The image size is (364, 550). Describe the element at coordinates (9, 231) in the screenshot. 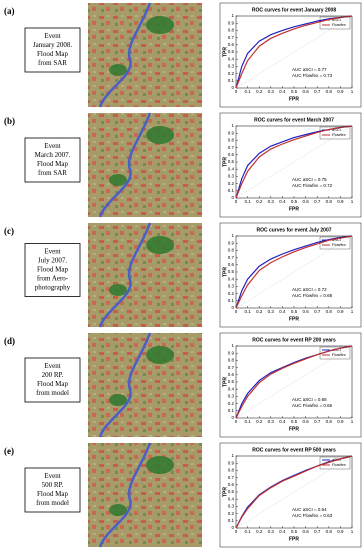

I see `panel-label: (c)` at that location.